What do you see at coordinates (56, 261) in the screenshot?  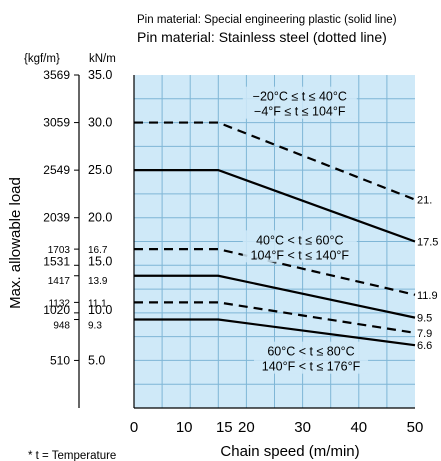 I see `y-tick-label-kgf: 1531` at bounding box center [56, 261].